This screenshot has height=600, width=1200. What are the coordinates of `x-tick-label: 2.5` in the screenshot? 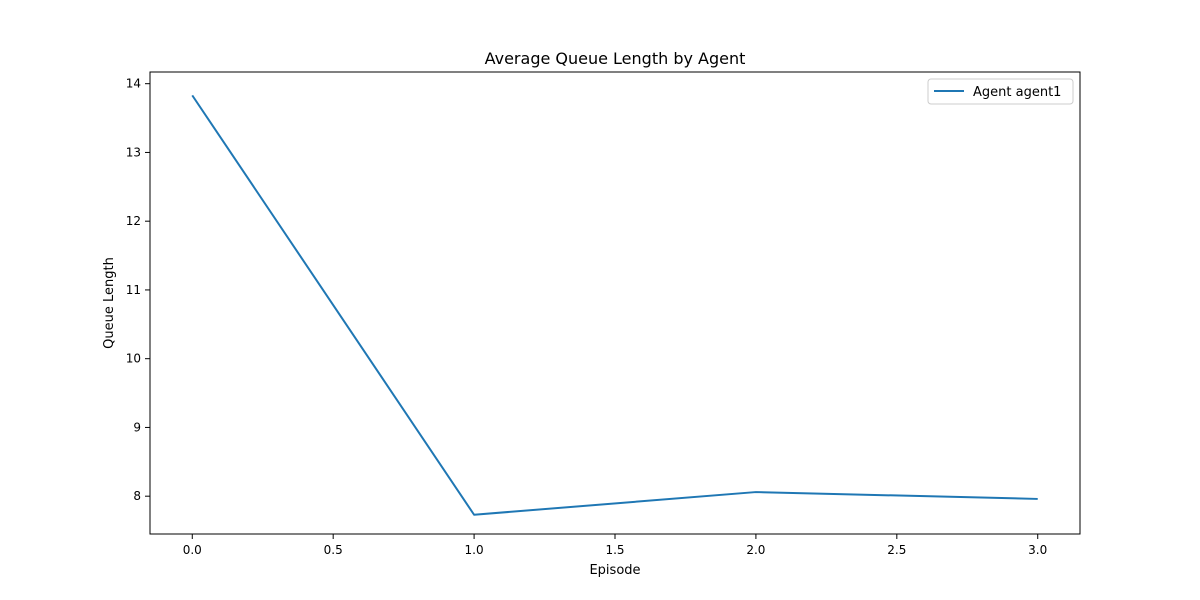 It's located at (896, 550).